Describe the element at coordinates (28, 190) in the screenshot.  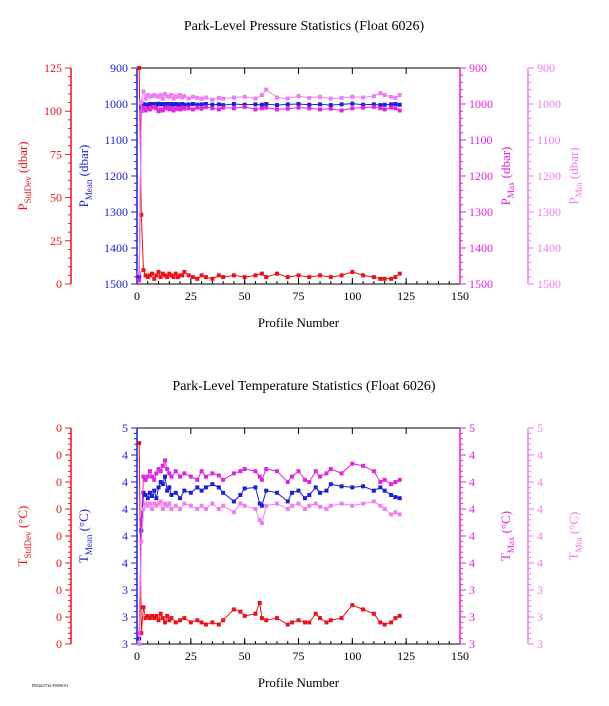
I see `y-axis-label-sub: StdDev` at that location.